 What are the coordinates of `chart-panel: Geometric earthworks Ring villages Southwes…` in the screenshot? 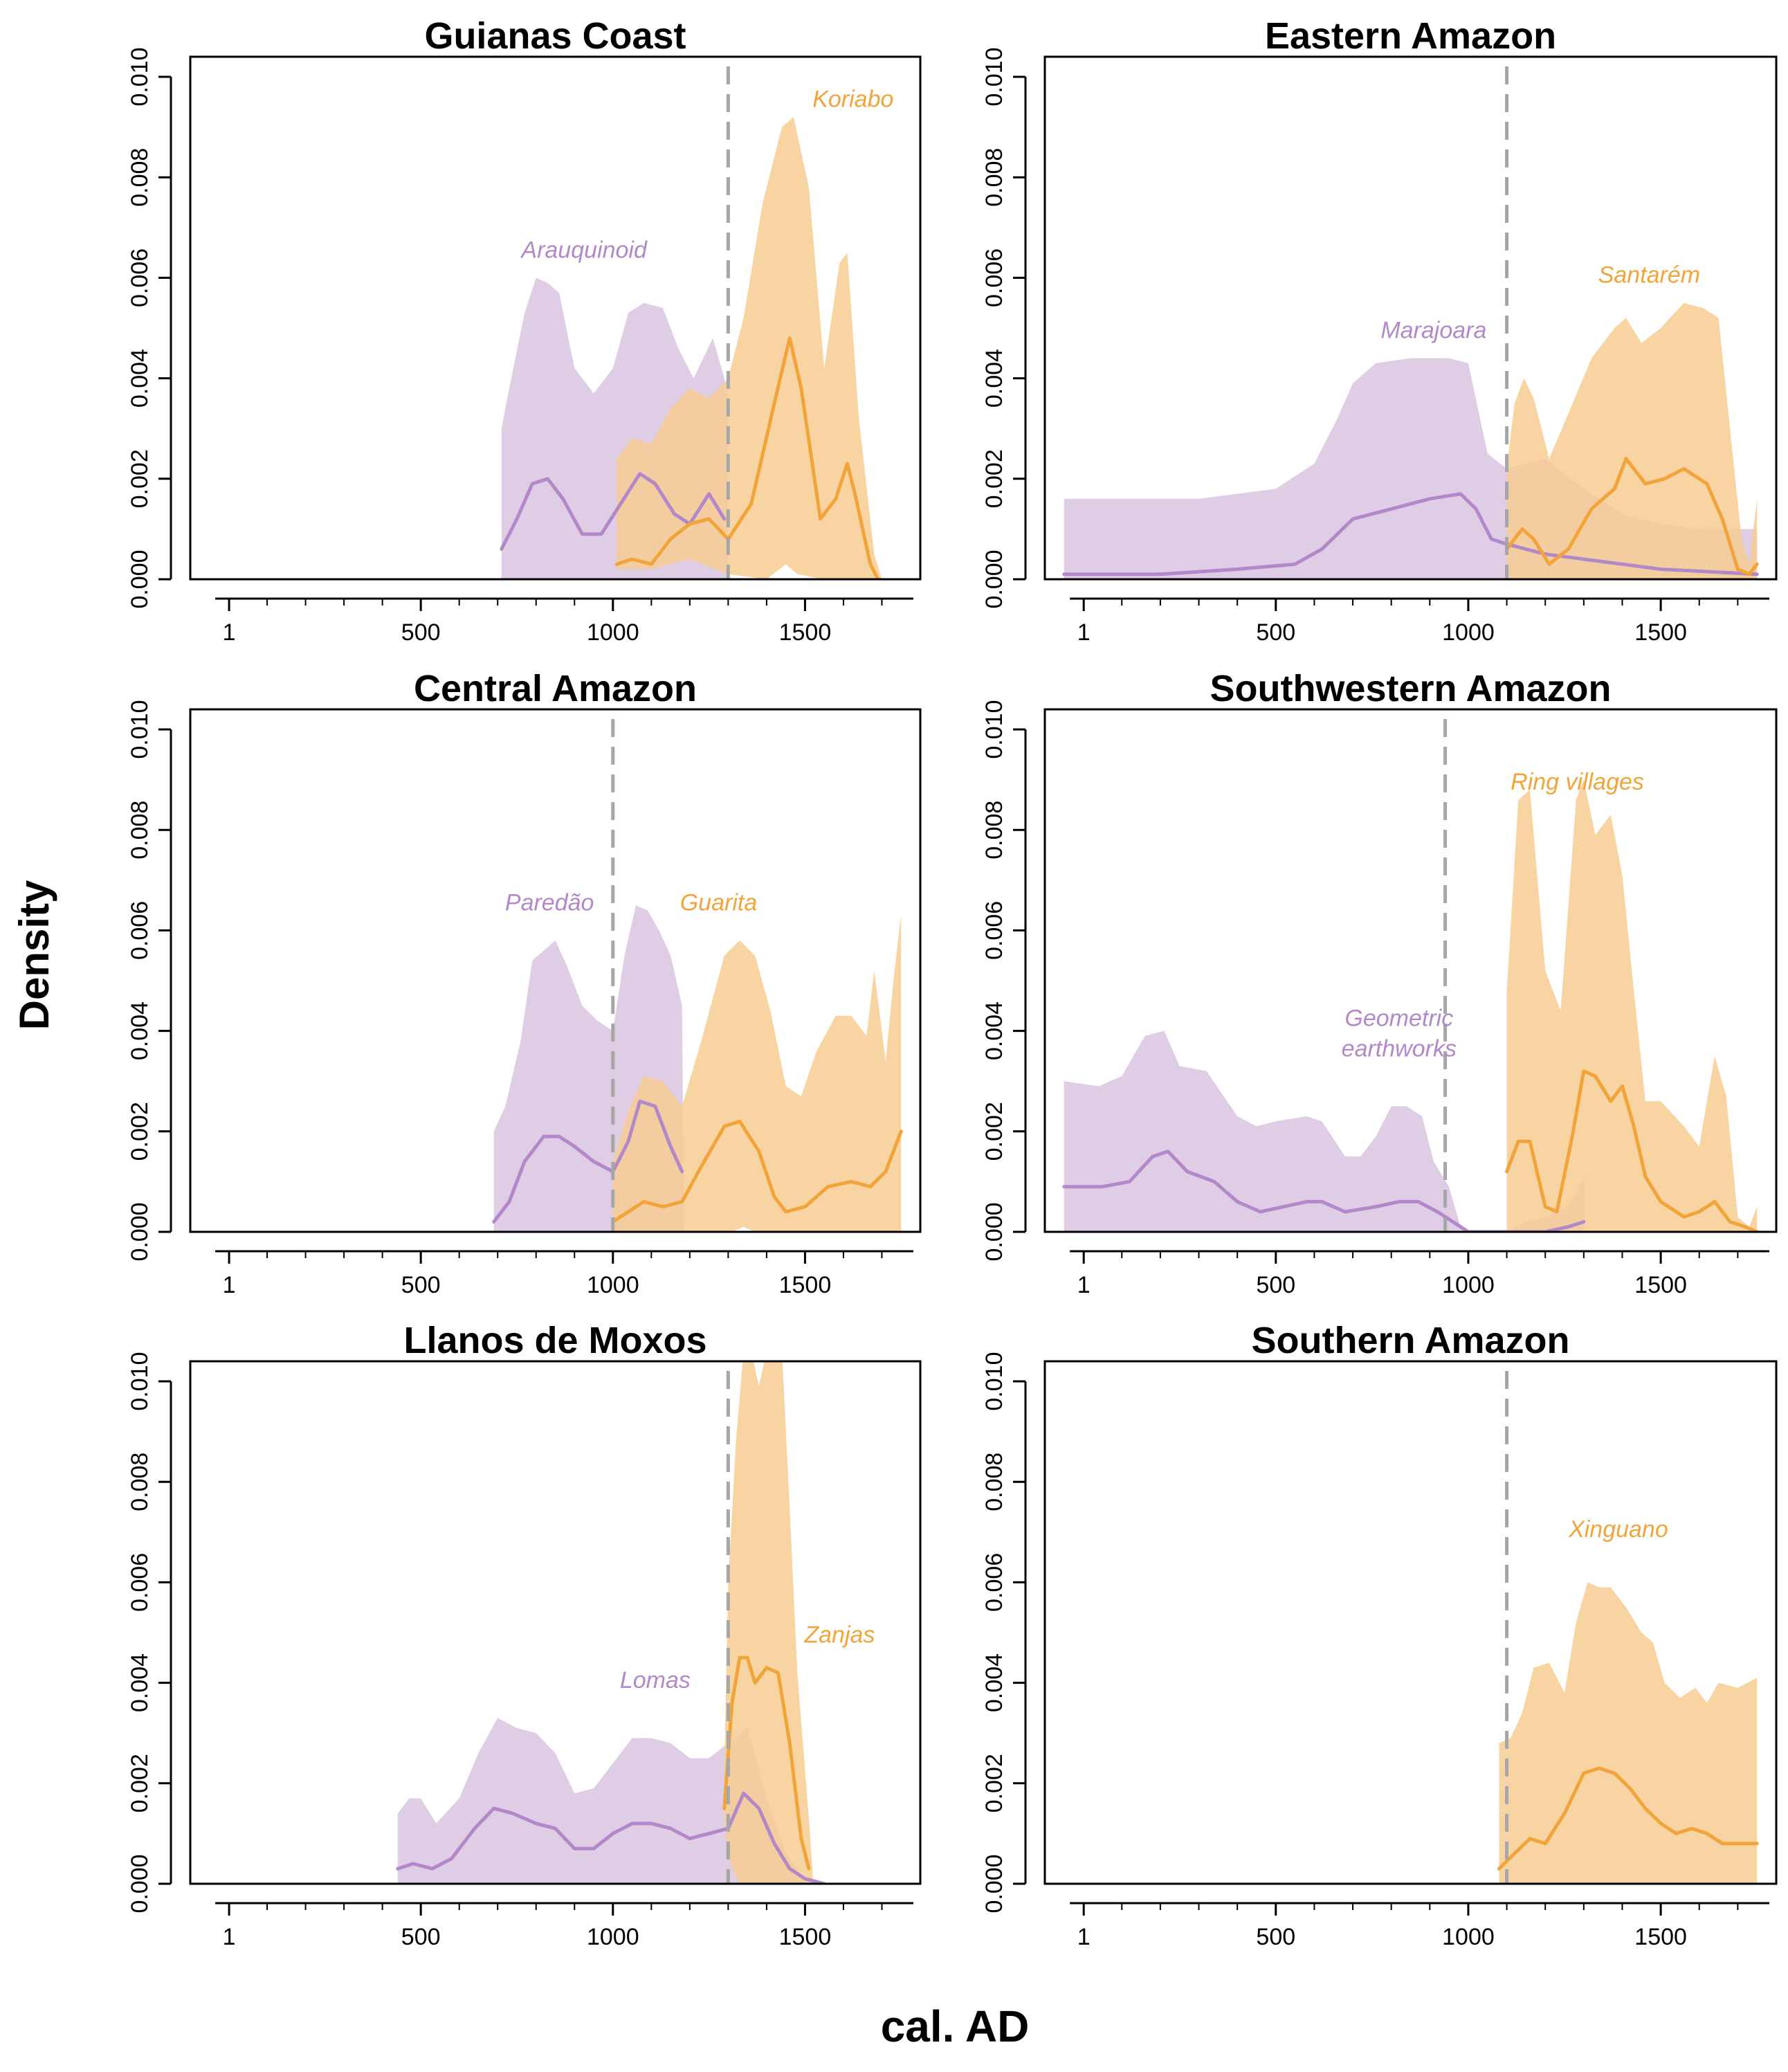 It's located at (1379, 983).